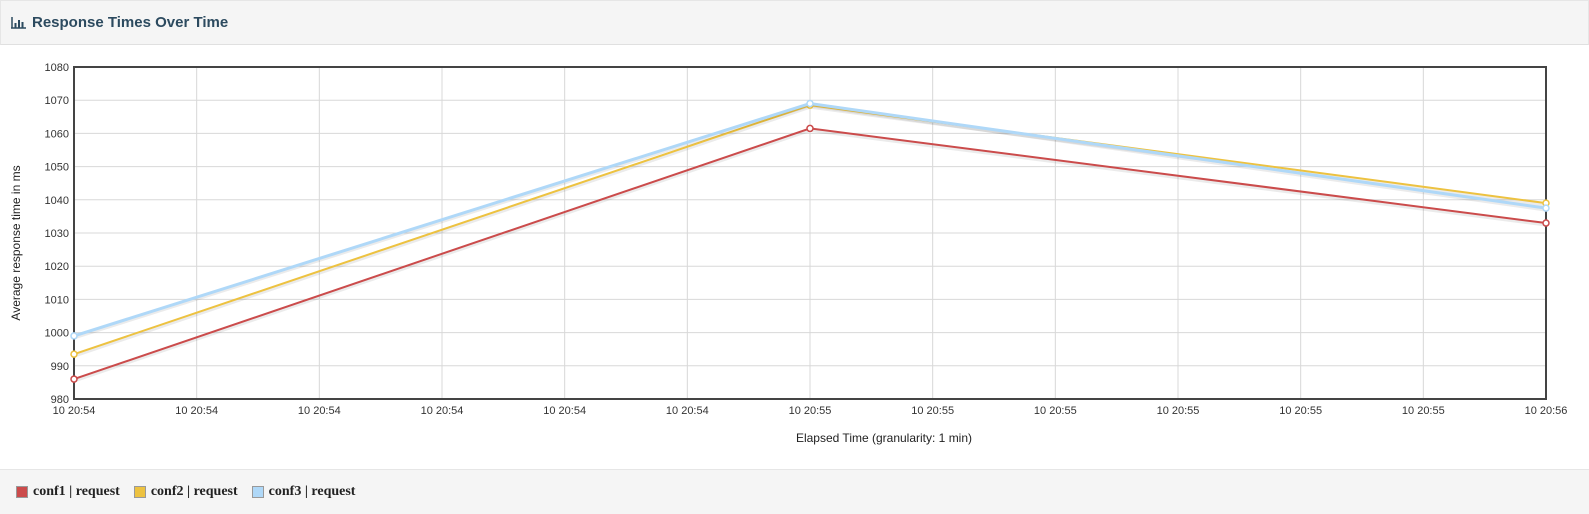 This screenshot has height=514, width=1589. I want to click on x-tick-label: 10 20:56, so click(1546, 411).